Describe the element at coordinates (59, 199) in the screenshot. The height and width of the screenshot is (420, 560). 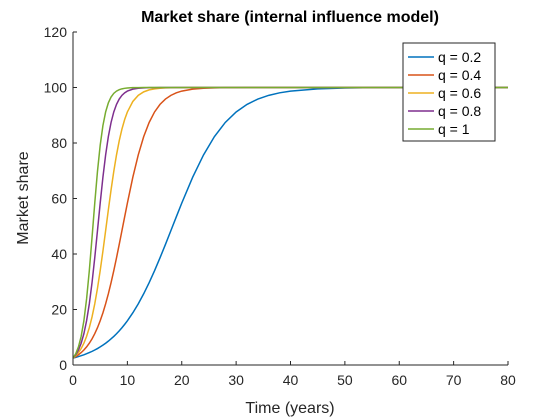
I see `y-tick-label: 60` at that location.